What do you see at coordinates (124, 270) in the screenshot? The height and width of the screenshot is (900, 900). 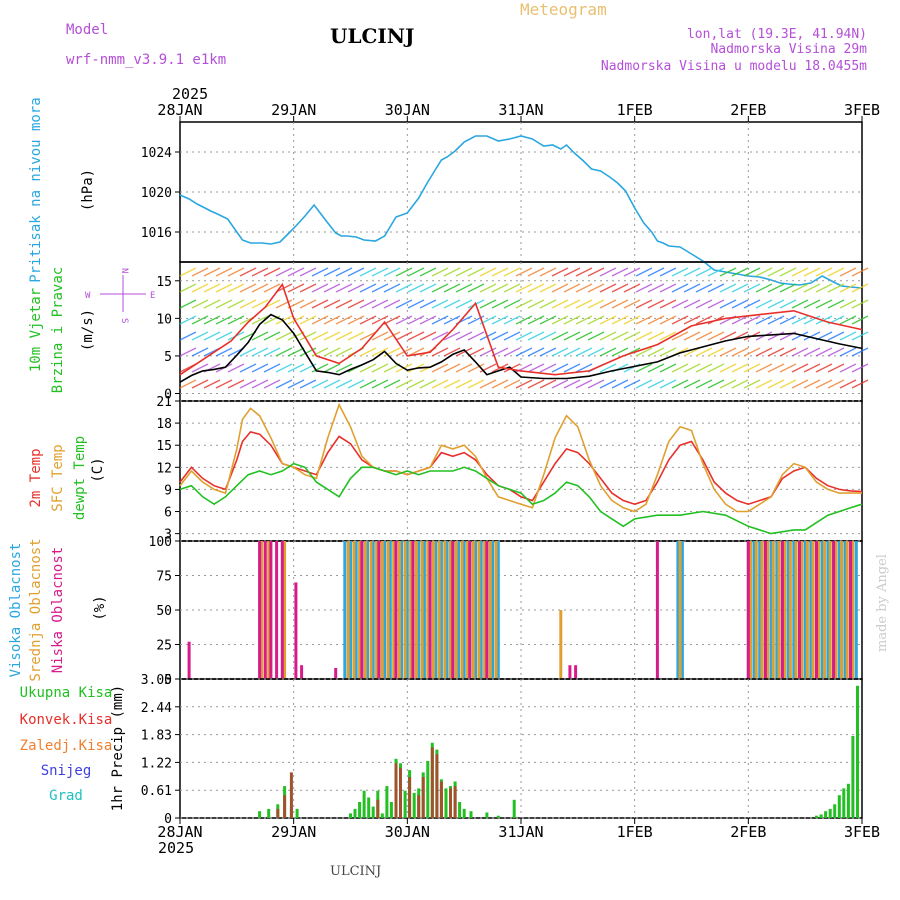 I see `compass-north: N` at bounding box center [124, 270].